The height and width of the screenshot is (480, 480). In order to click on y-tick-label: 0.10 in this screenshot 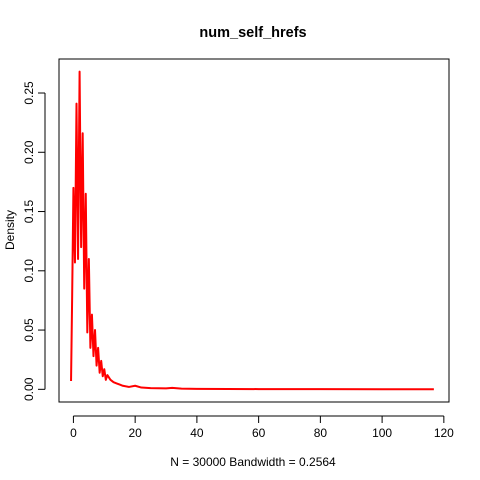, I will do `click(29, 271)`.